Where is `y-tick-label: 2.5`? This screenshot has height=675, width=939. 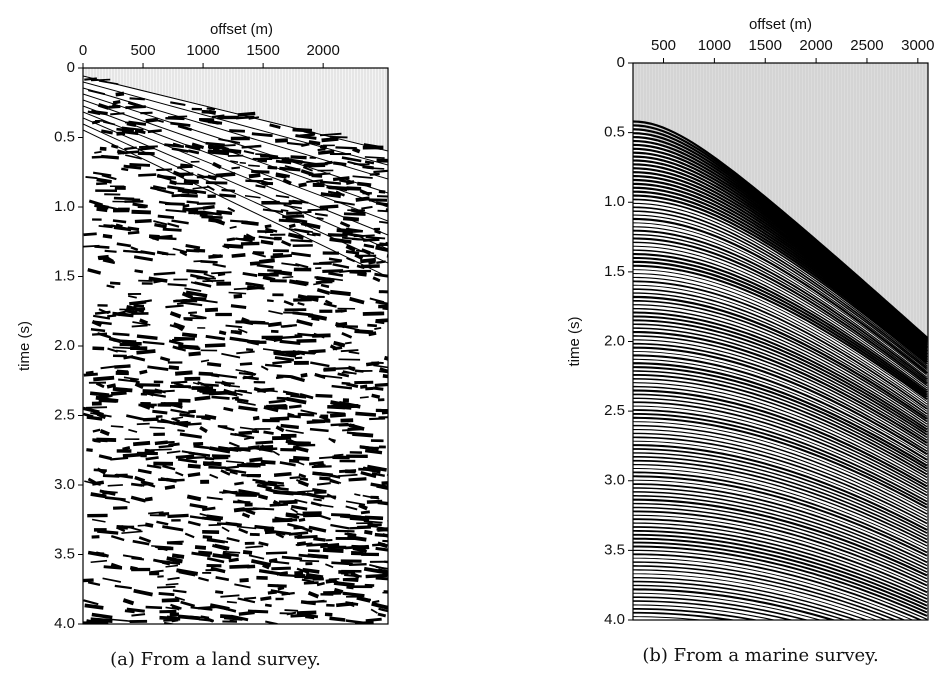
y-tick-label: 2.5 is located at coordinates (64, 414).